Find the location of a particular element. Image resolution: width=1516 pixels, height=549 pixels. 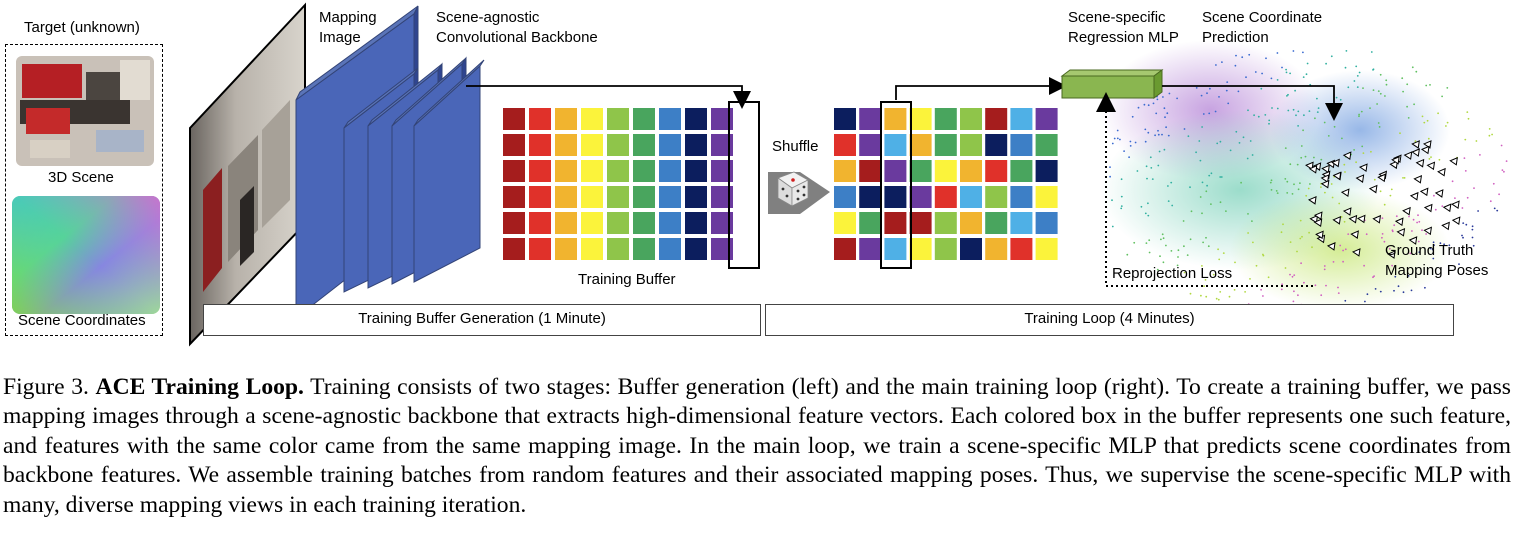

training-buffer-grid is located at coordinates (618, 184).